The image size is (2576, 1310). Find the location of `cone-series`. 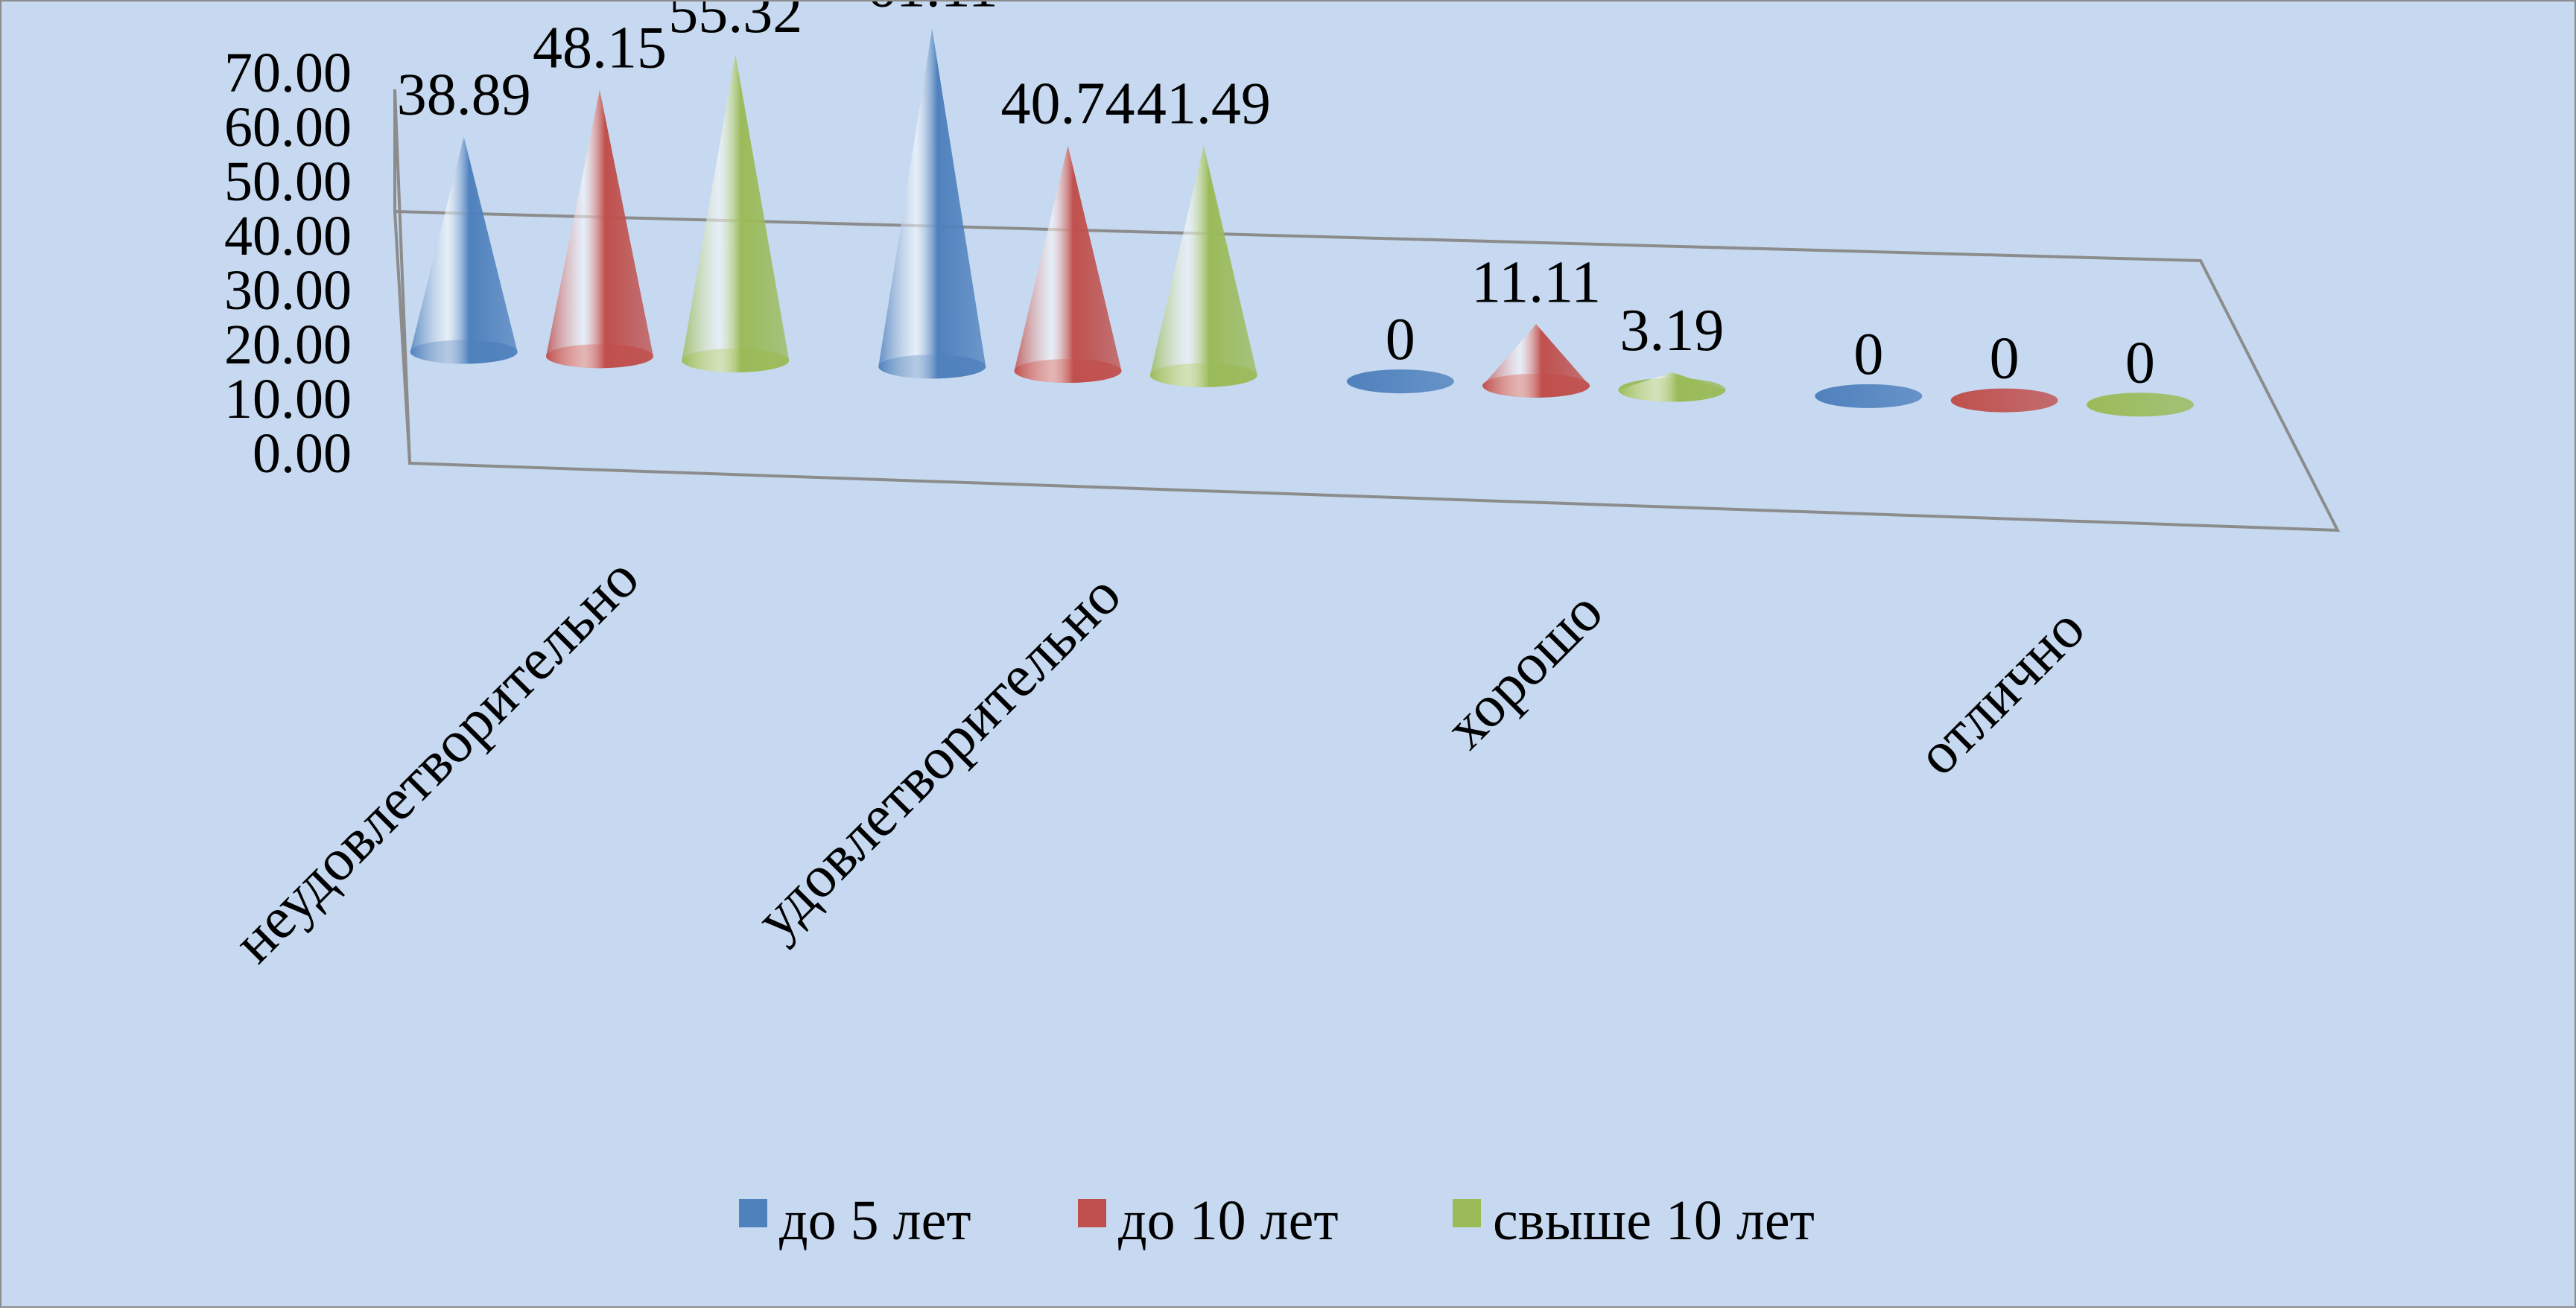

cone-series is located at coordinates (1068, 215).